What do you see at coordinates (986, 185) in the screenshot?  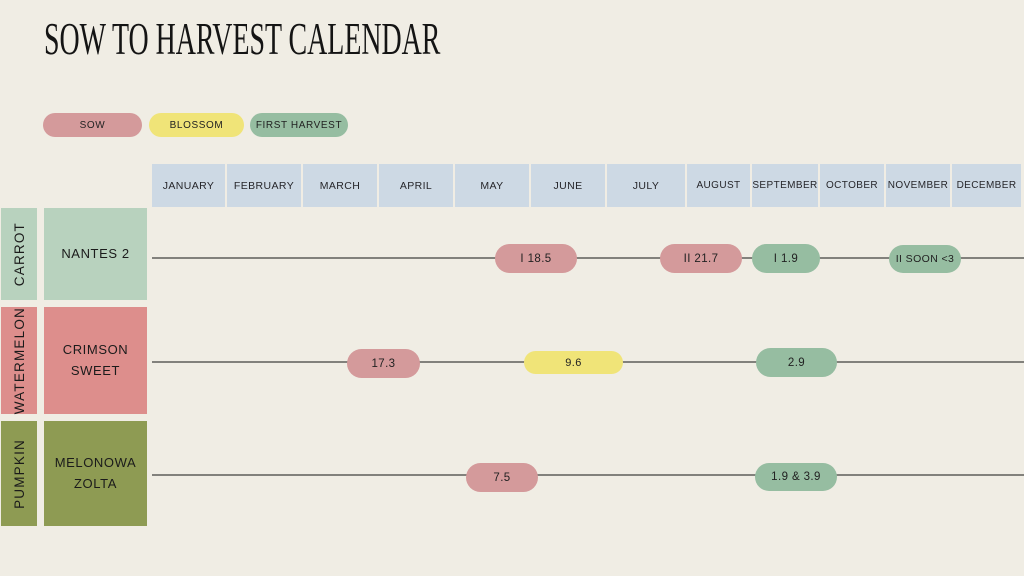 I see `month-header-december: DECEMBER` at bounding box center [986, 185].